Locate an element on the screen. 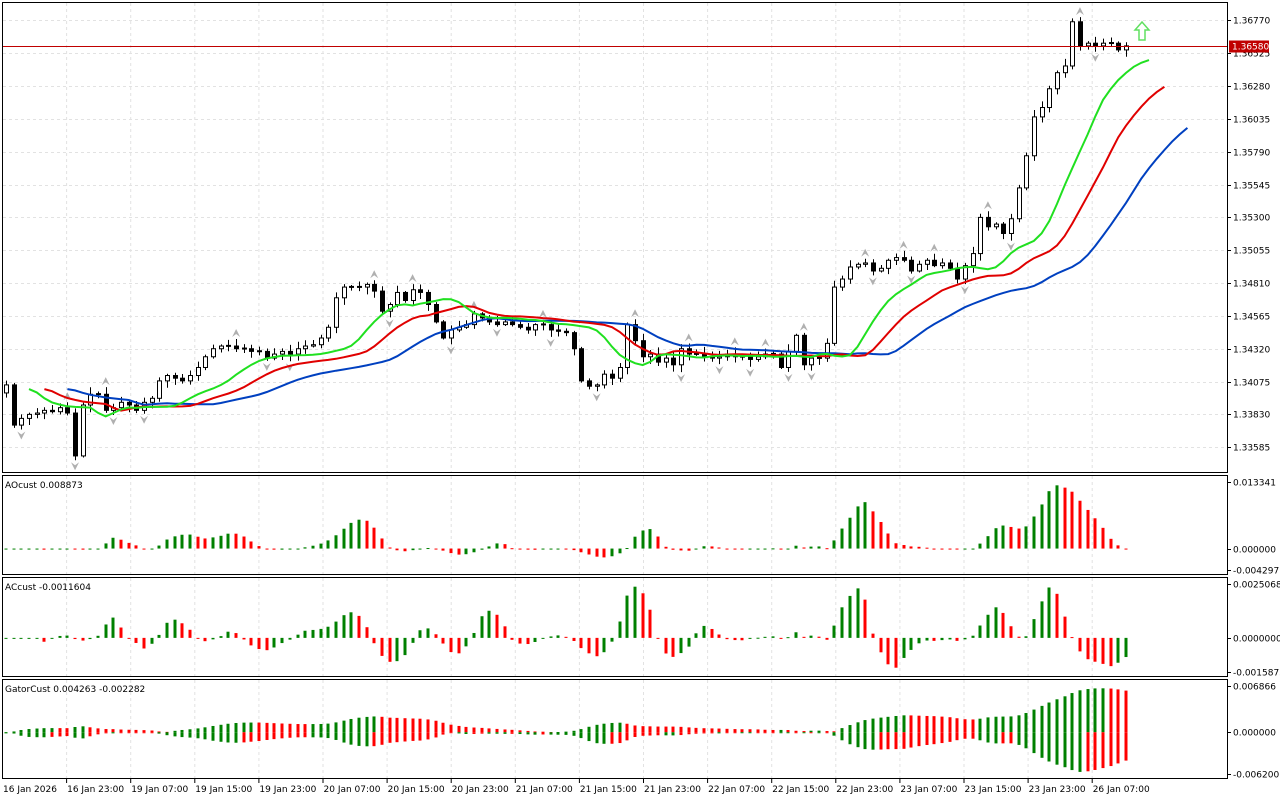  ao-panel is located at coordinates (566, 521).